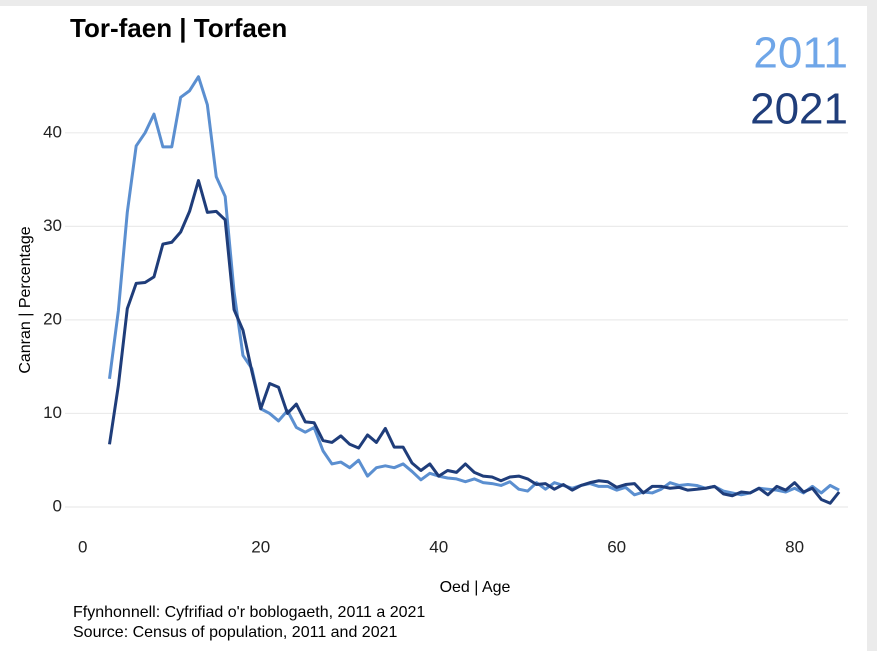 This screenshot has width=877, height=651. I want to click on chart-title: Tor-faen | Torfaen, so click(178, 28).